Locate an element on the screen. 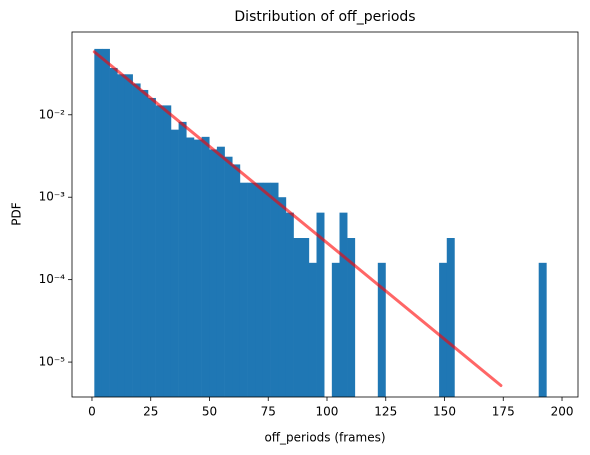 The width and height of the screenshot is (590, 455). y-tick-label: 10⁻⁴ is located at coordinates (52, 279).